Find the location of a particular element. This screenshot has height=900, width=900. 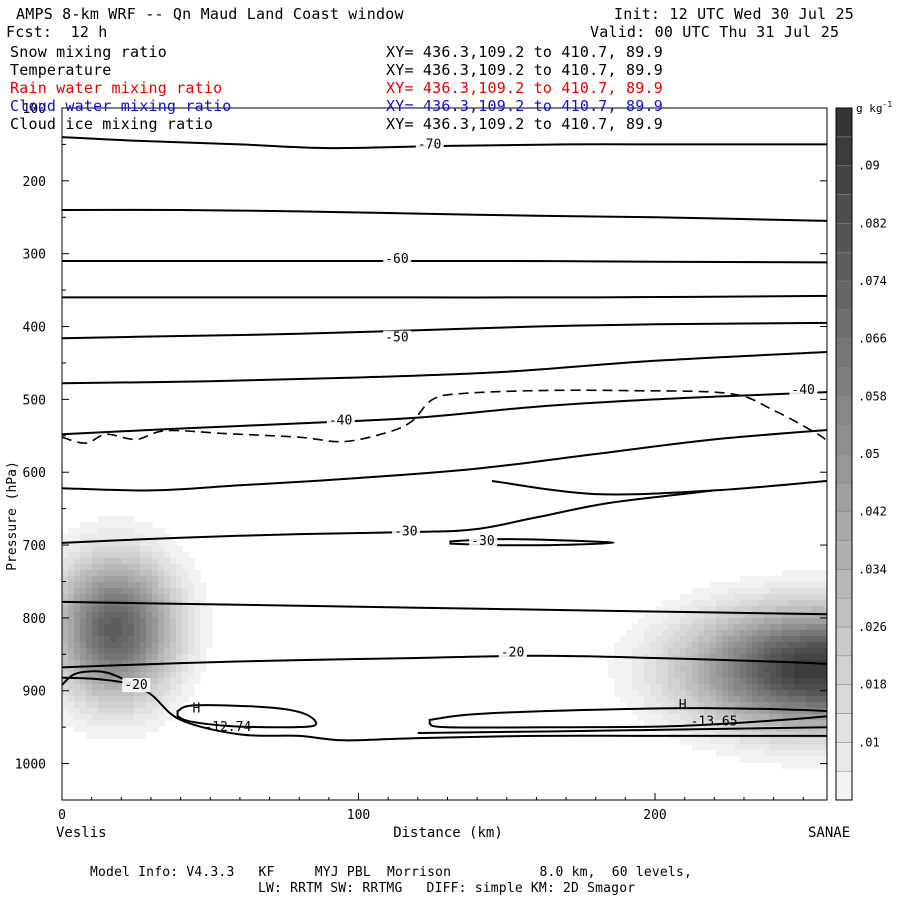

temperature-contour-label: -20 is located at coordinates (512, 652).